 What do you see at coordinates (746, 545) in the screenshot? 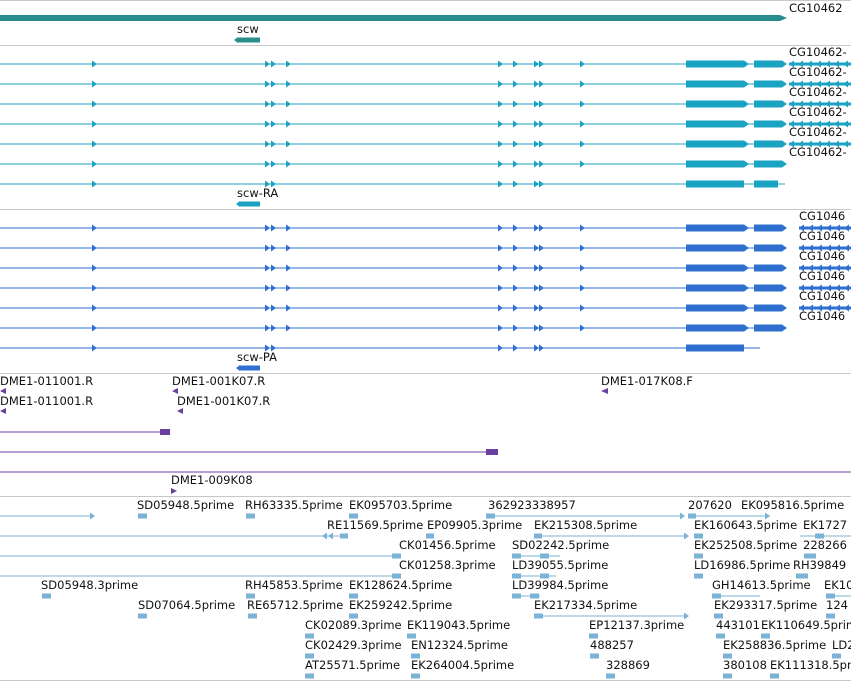
I see `est-label: EK252508.5prime` at bounding box center [746, 545].